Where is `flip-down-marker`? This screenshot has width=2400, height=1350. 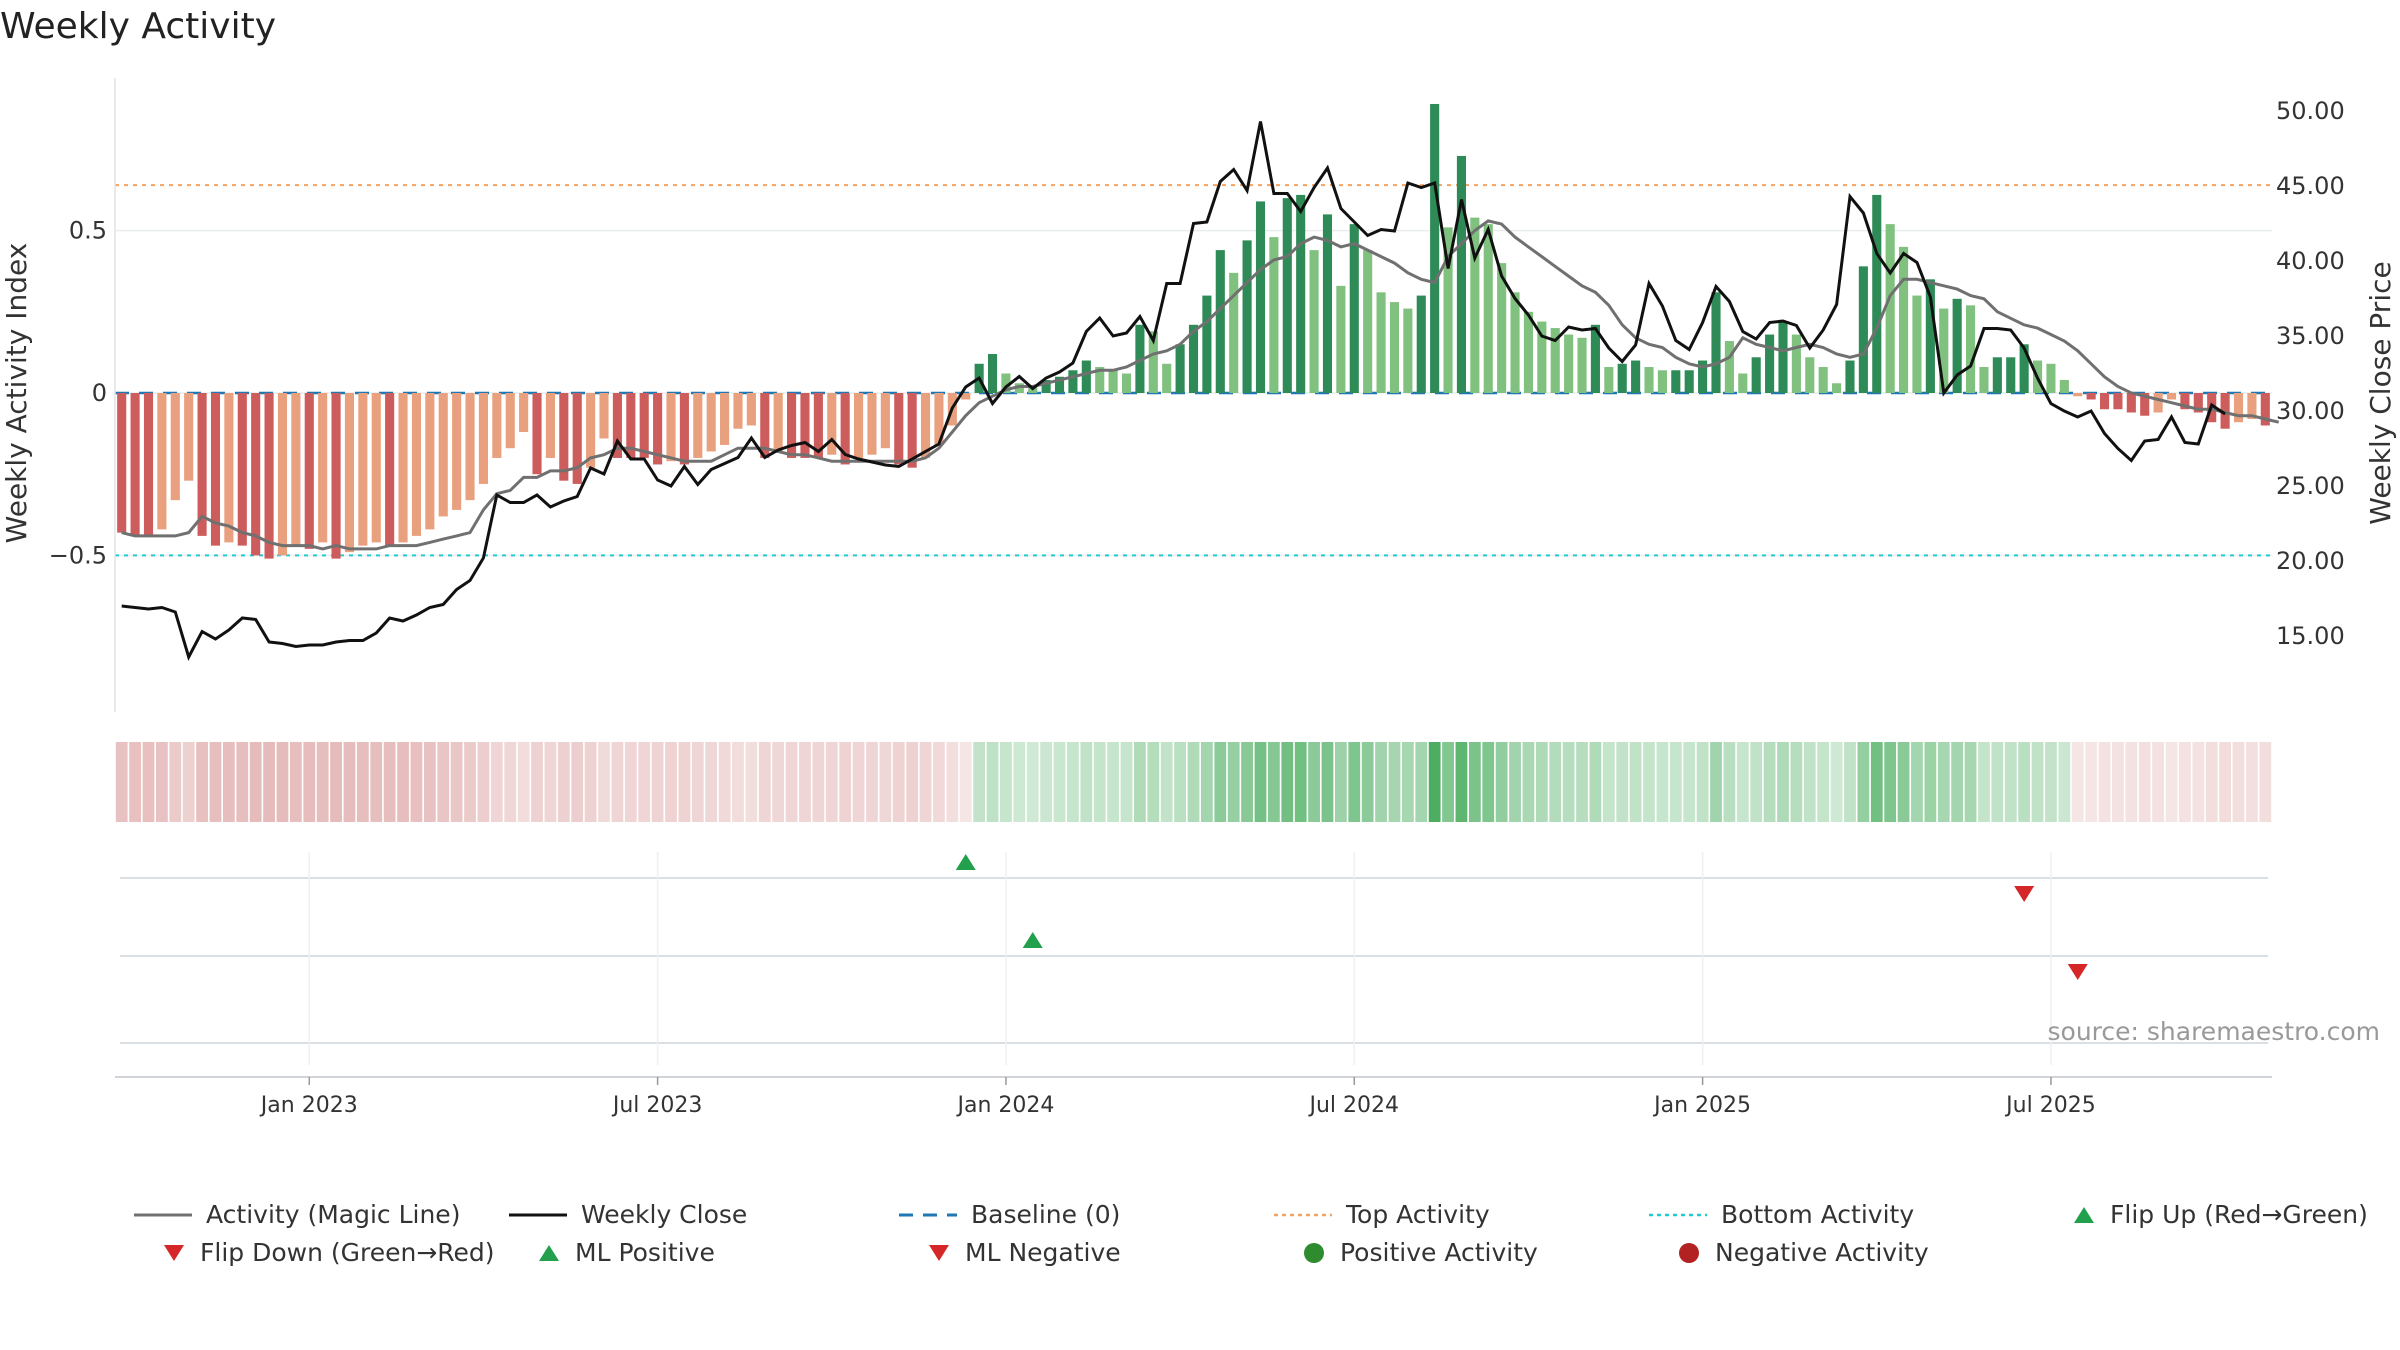
flip-down-marker is located at coordinates (2024, 894).